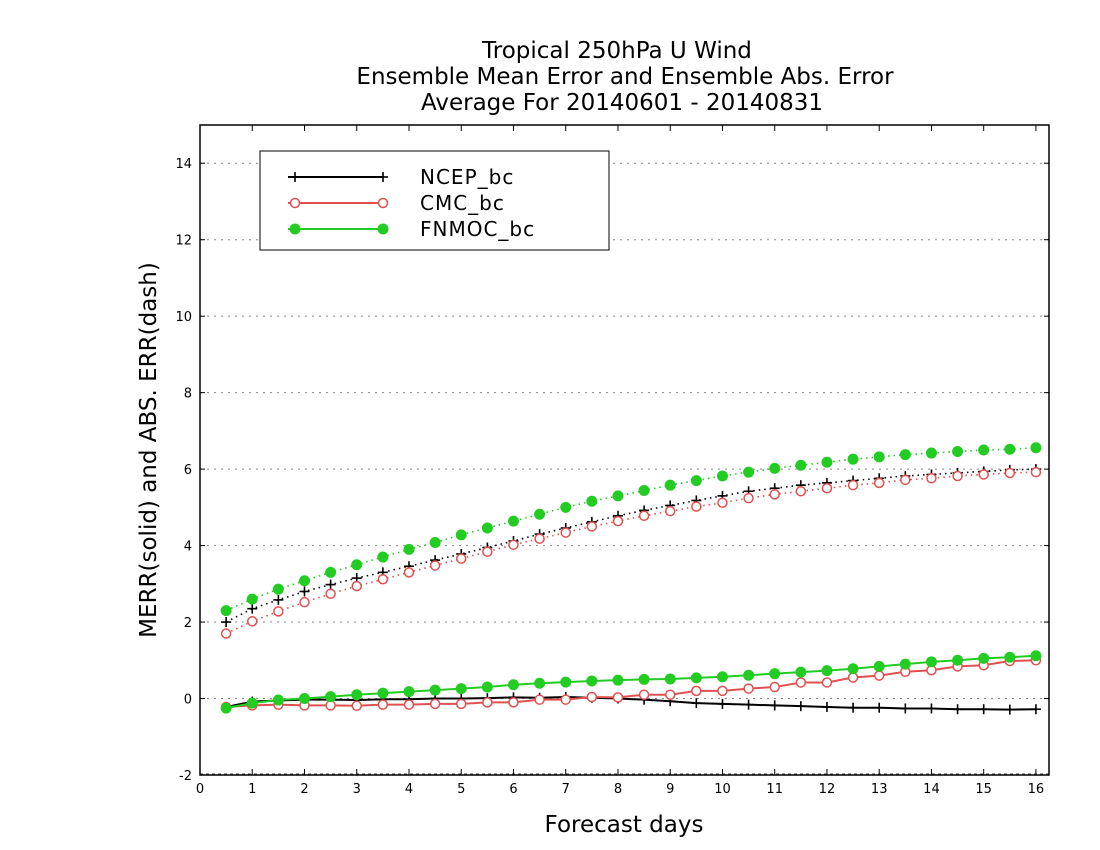  Describe the element at coordinates (295, 177) in the screenshot. I see `legend-marker-left-NCEP_bc` at that location.